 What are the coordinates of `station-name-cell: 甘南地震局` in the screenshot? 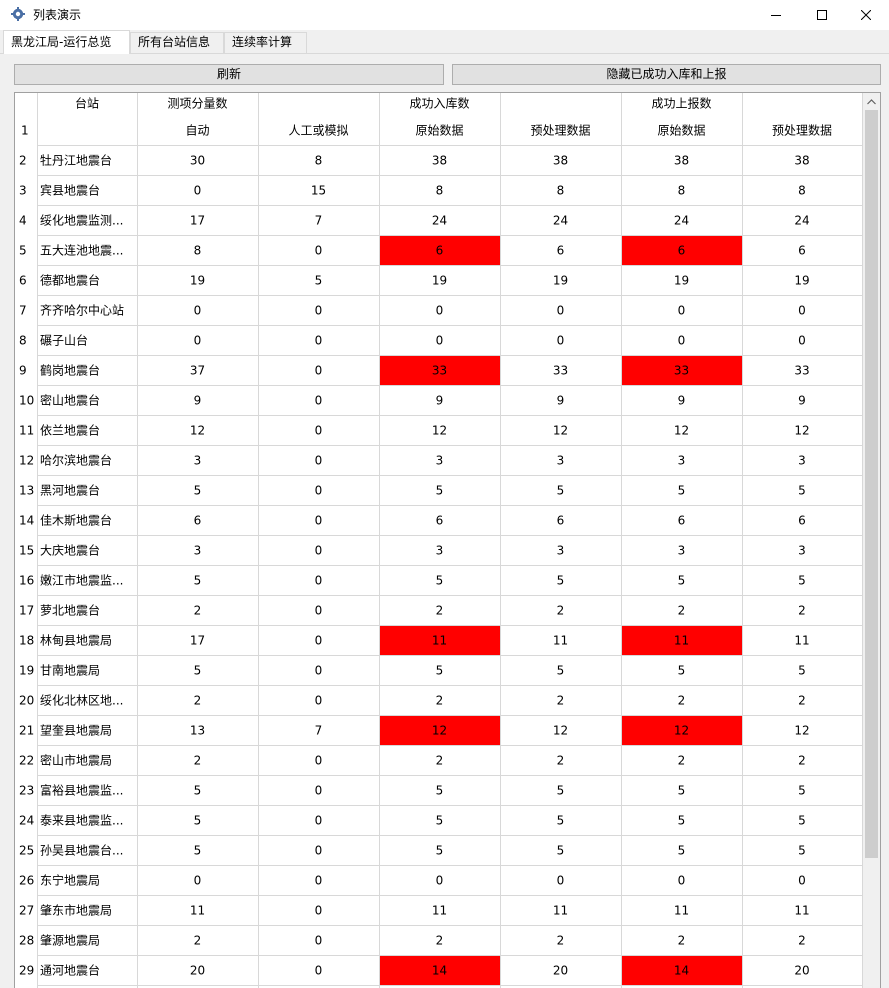 It's located at (70, 670).